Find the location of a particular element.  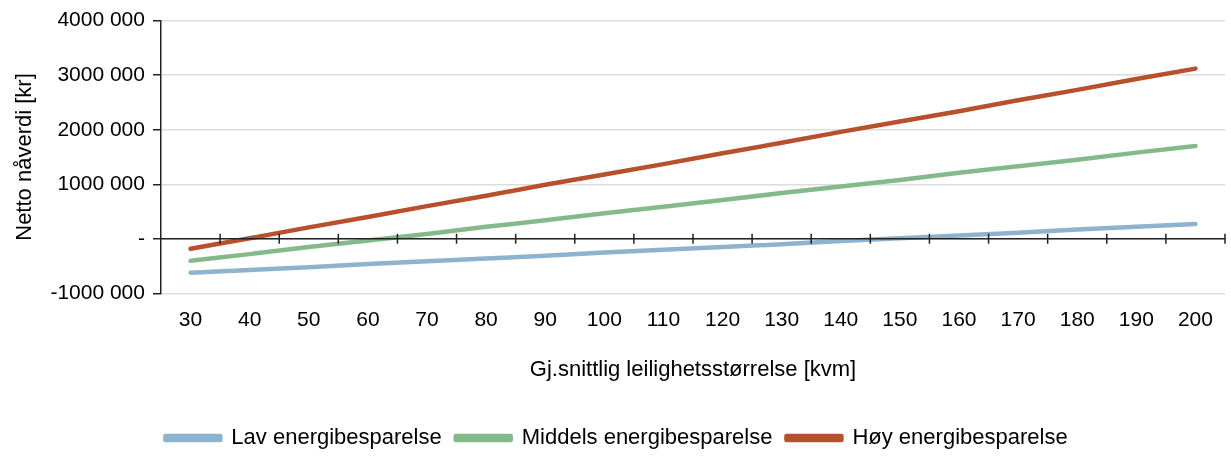

x-tick-label: 180 is located at coordinates (1077, 318).